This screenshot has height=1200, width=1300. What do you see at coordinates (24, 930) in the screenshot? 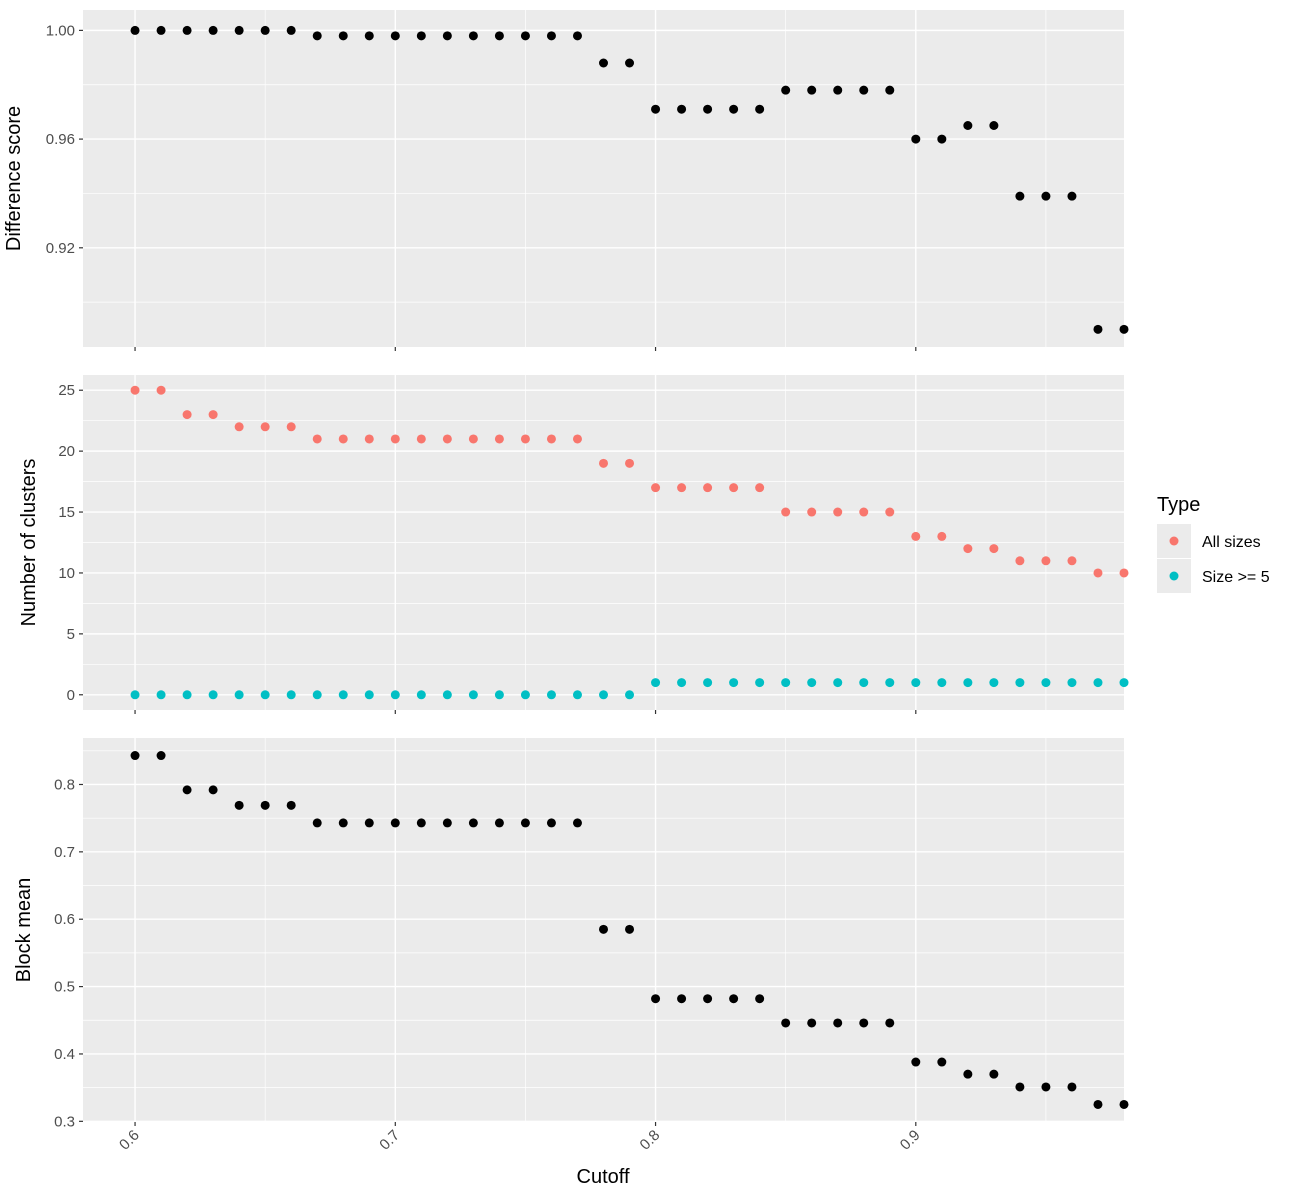
I see `y-axis-title: Block mean` at bounding box center [24, 930].